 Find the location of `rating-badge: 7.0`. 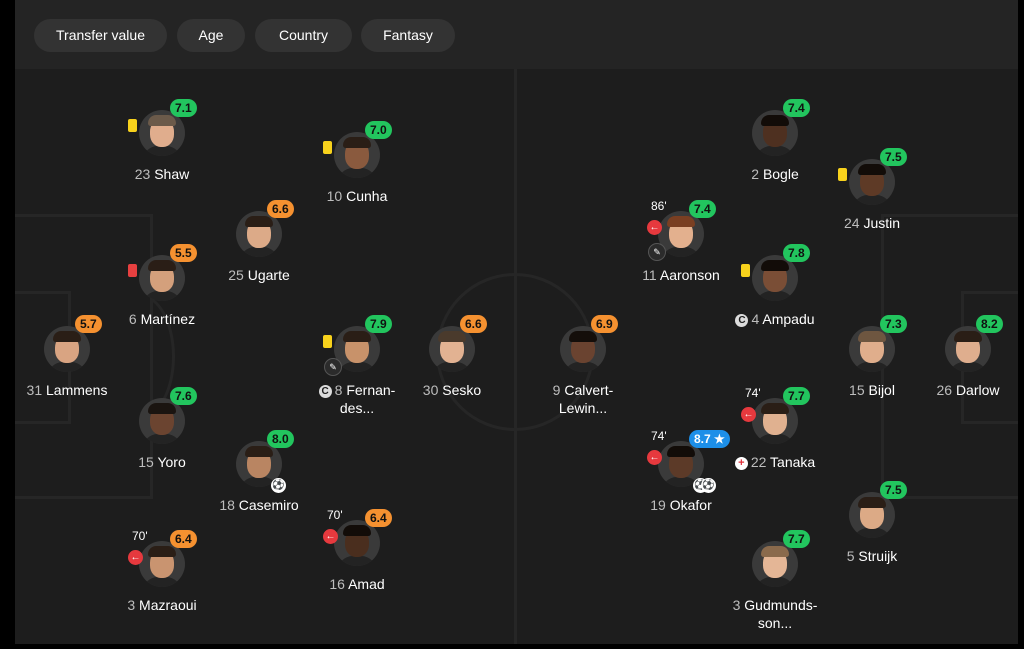

rating-badge: 7.0 is located at coordinates (378, 130).